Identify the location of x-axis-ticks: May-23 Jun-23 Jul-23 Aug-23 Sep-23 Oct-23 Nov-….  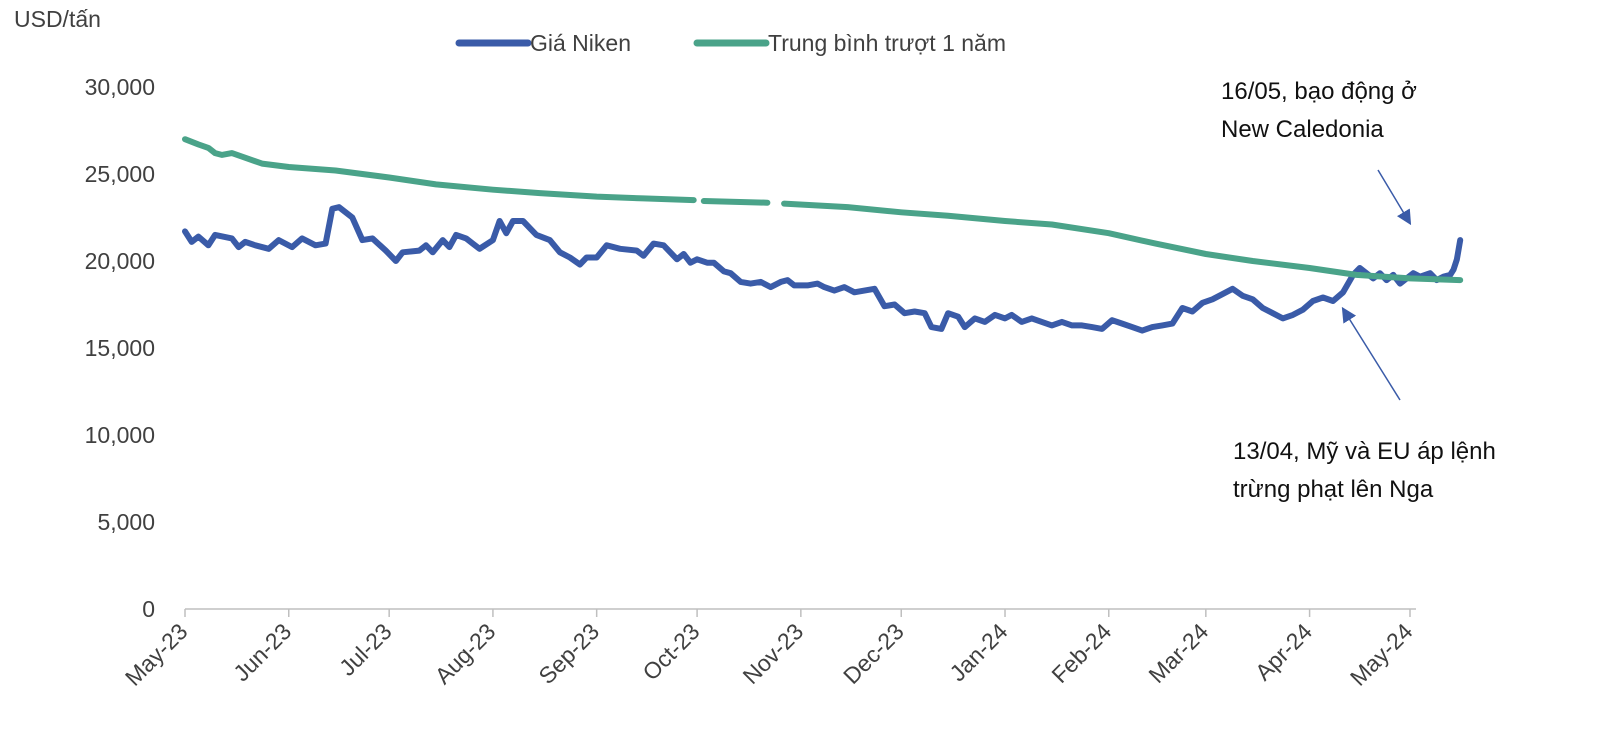
(769, 650).